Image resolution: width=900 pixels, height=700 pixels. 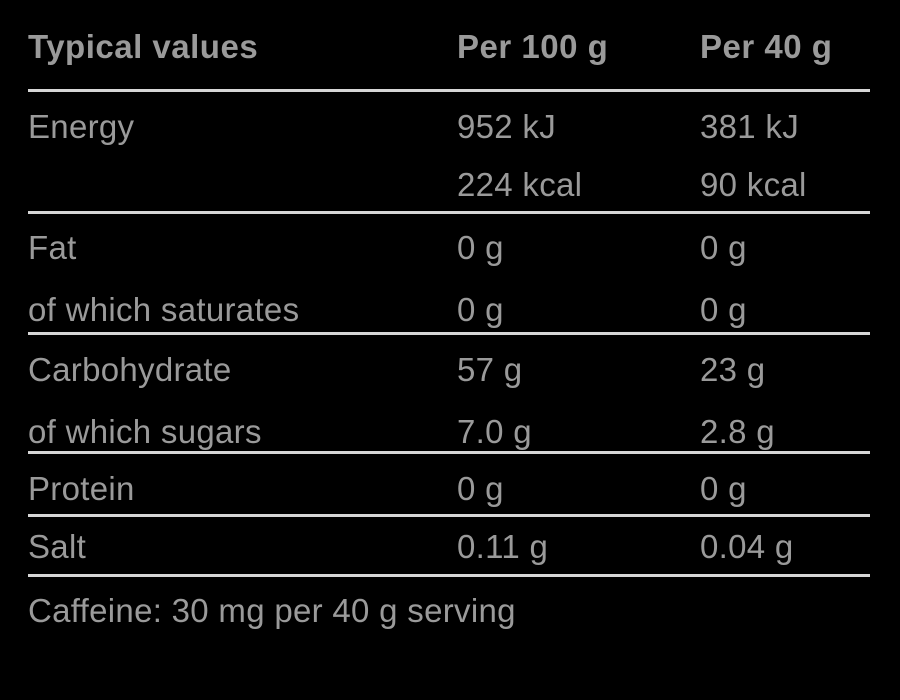 What do you see at coordinates (723, 247) in the screenshot?
I see `fat-per40: 0 g` at bounding box center [723, 247].